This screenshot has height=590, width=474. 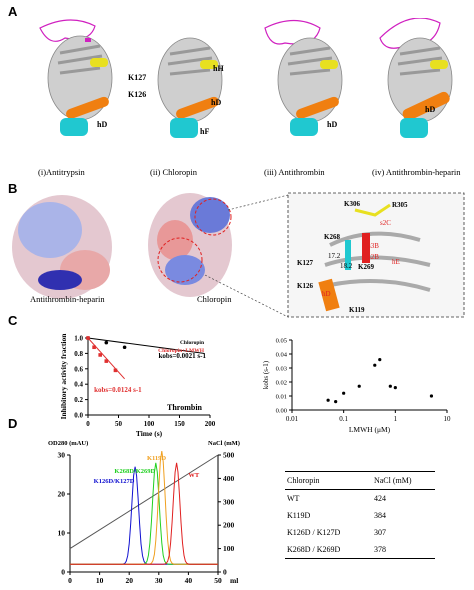 What do you see at coordinates (216, 102) in the screenshot?
I see `label-hd-2: hD` at bounding box center [216, 102].